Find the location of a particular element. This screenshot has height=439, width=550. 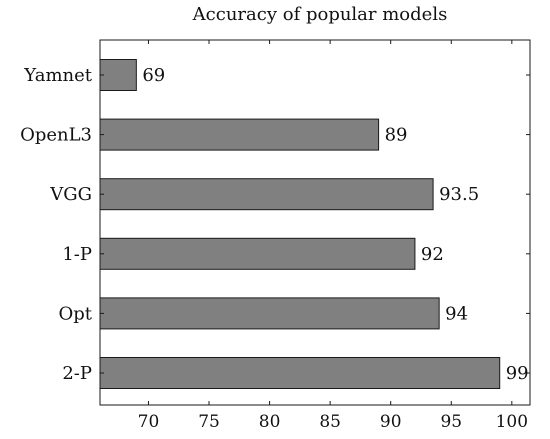

data-label: 92 is located at coordinates (432, 254).